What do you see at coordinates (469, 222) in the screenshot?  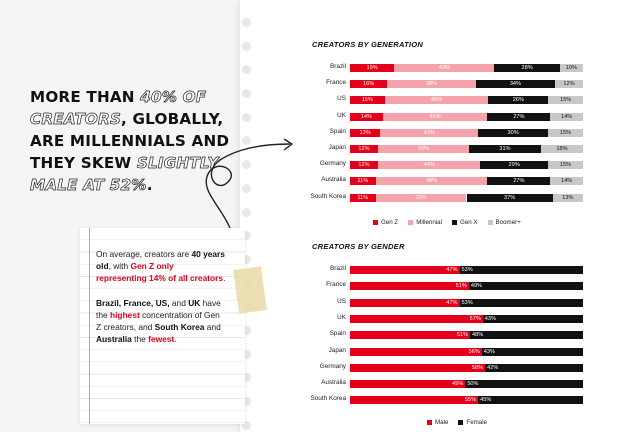 I see `legend-label: Gen X` at bounding box center [469, 222].